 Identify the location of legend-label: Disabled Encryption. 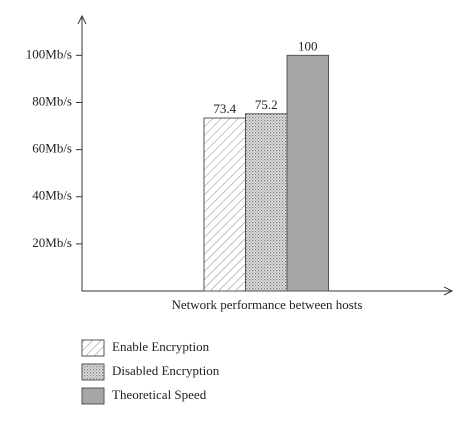
(166, 370).